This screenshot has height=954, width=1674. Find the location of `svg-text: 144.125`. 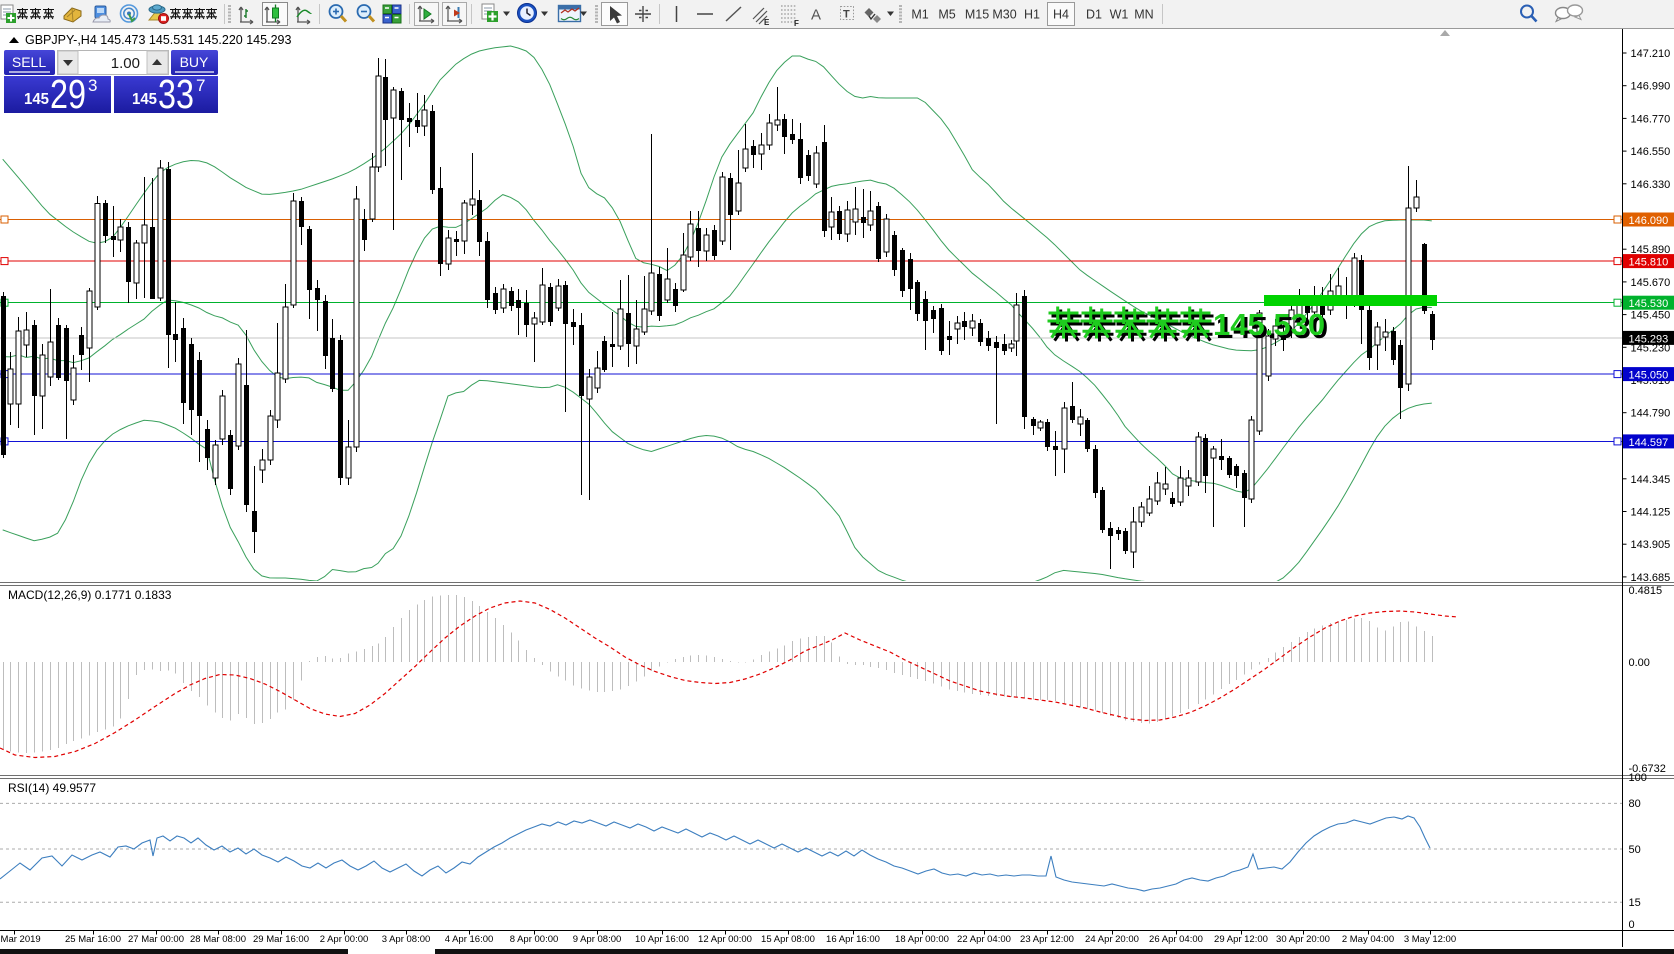

svg-text: 144.125 is located at coordinates (1651, 513).